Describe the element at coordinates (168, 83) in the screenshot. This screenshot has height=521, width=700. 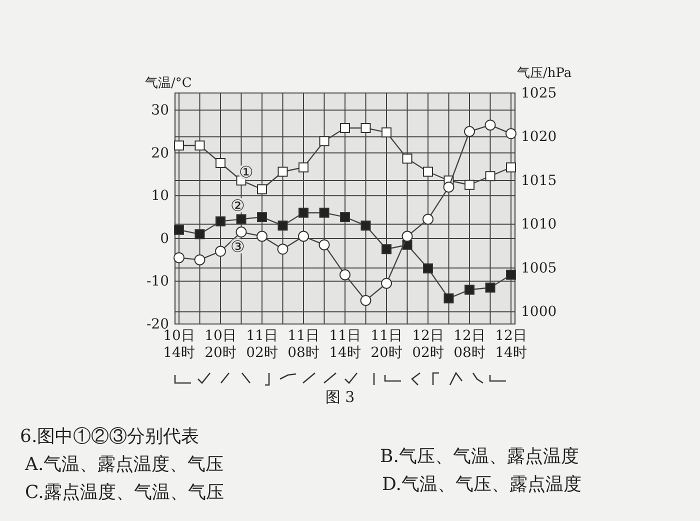
I see `y-axis-title: 气温/°C` at that location.